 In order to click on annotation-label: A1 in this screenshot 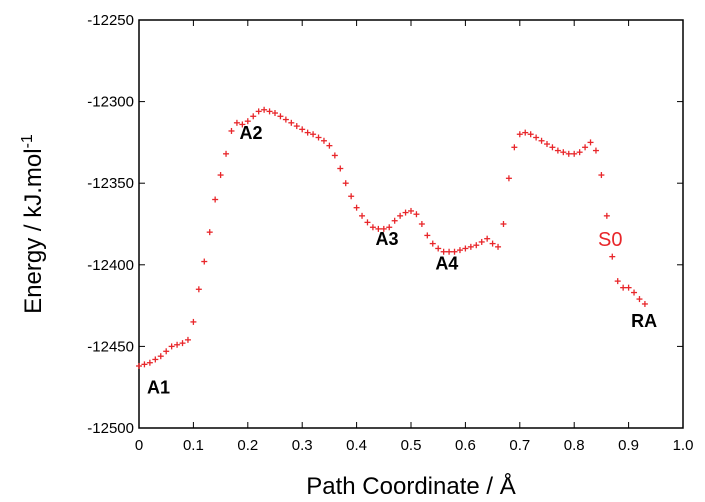, I will do `click(158, 388)`.